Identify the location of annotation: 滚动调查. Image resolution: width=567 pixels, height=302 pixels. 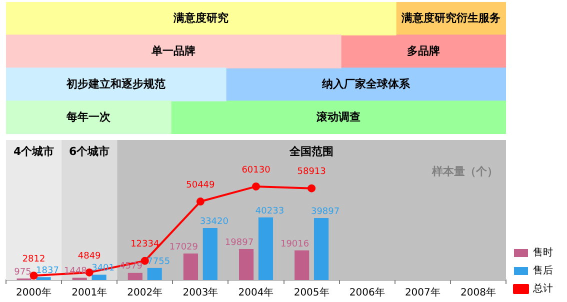
(338, 117).